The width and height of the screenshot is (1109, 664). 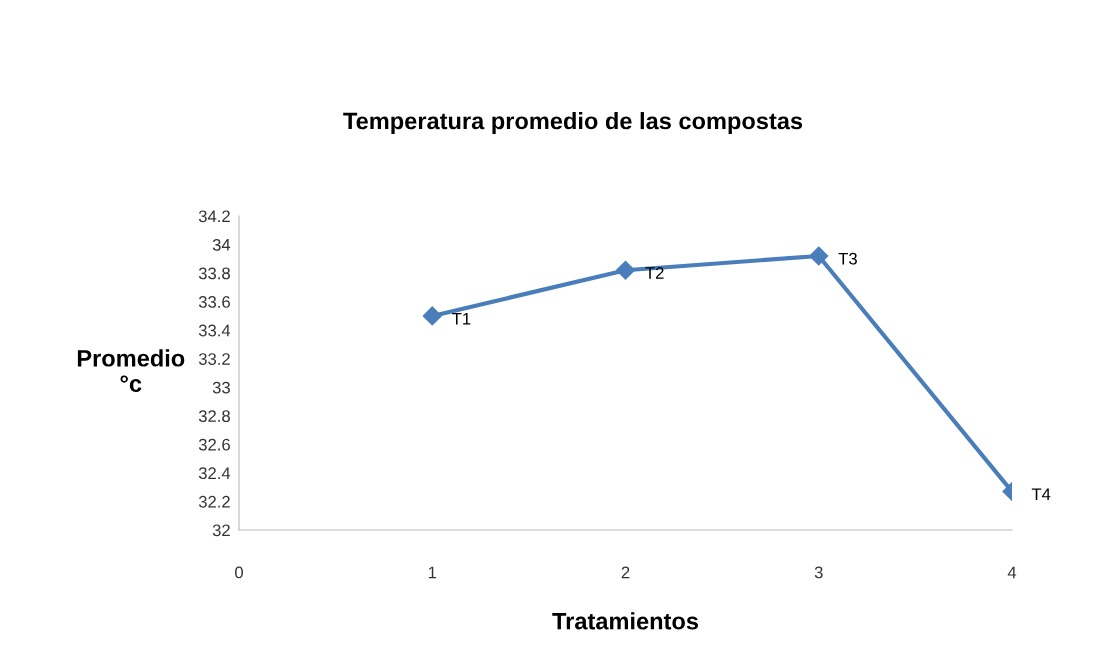 What do you see at coordinates (214, 216) in the screenshot?
I see `y-tick-label: 34.2` at bounding box center [214, 216].